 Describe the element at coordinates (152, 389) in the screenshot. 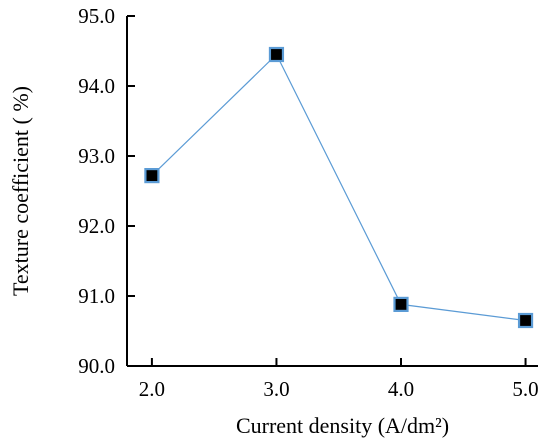

I see `x-tick-label: 2.0` at that location.